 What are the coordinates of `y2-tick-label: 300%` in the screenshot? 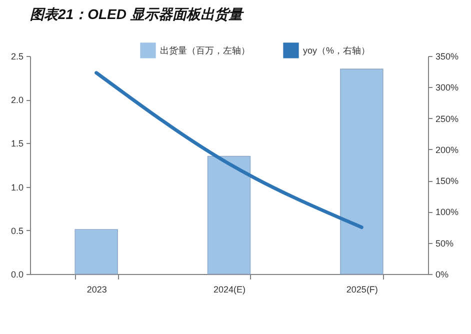 It's located at (447, 87).